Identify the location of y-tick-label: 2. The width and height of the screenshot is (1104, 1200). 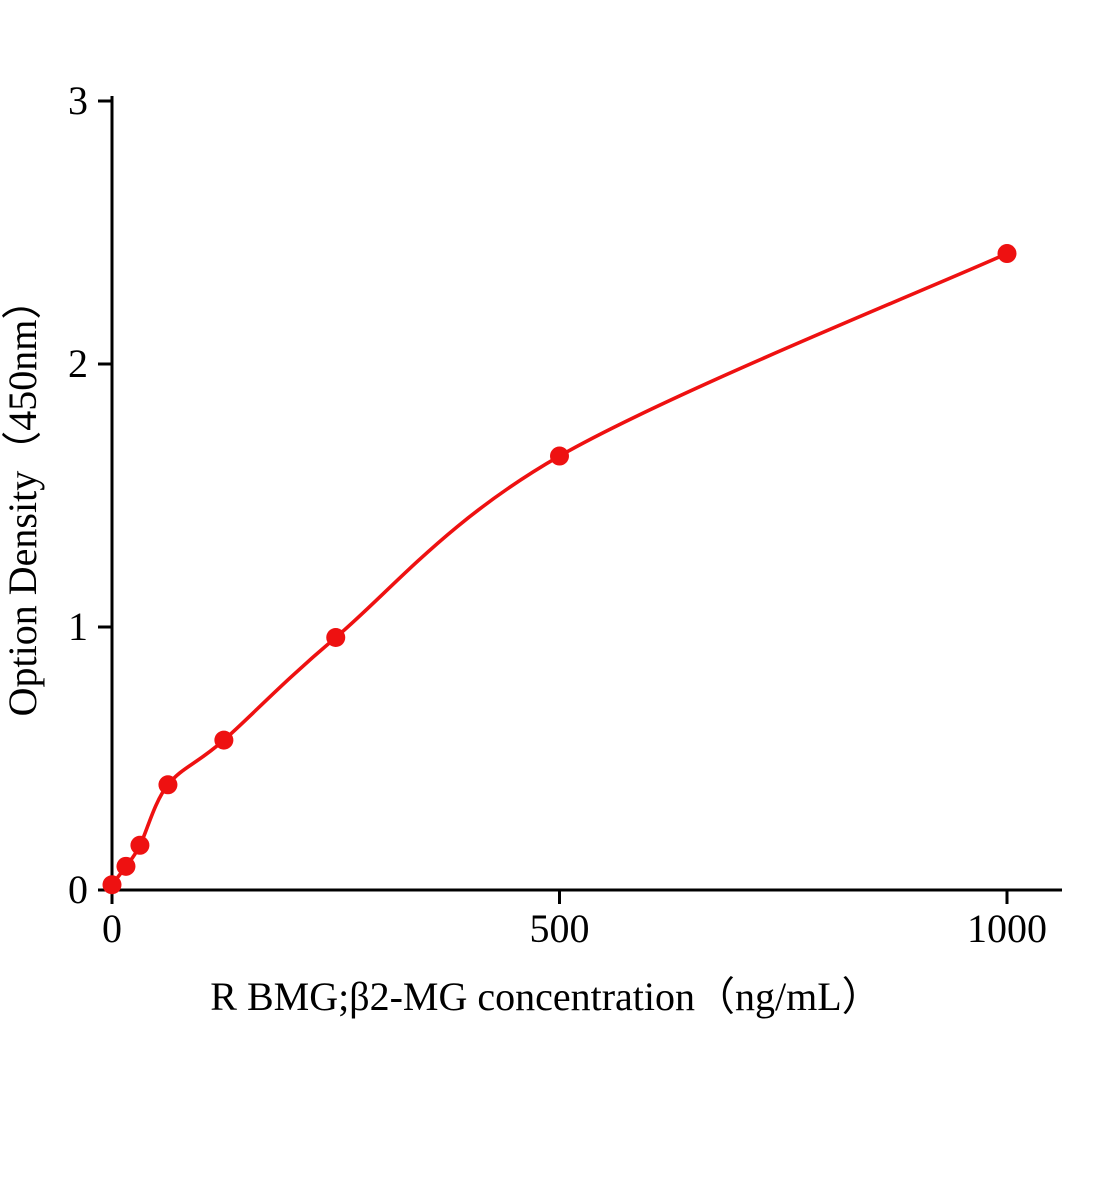
(78, 363).